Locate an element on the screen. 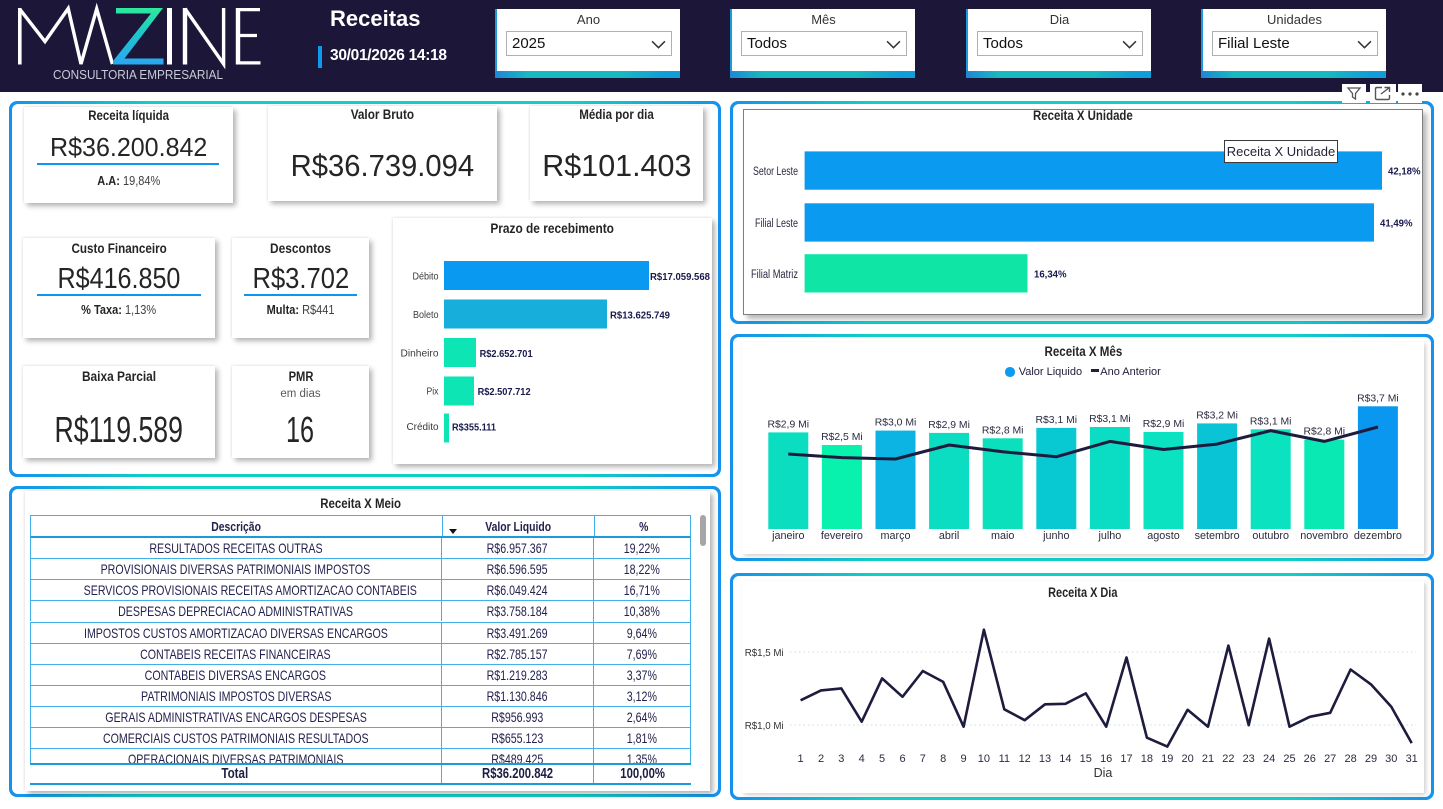 Image resolution: width=1443 pixels, height=809 pixels. svg-text: fevereiro is located at coordinates (842, 536).